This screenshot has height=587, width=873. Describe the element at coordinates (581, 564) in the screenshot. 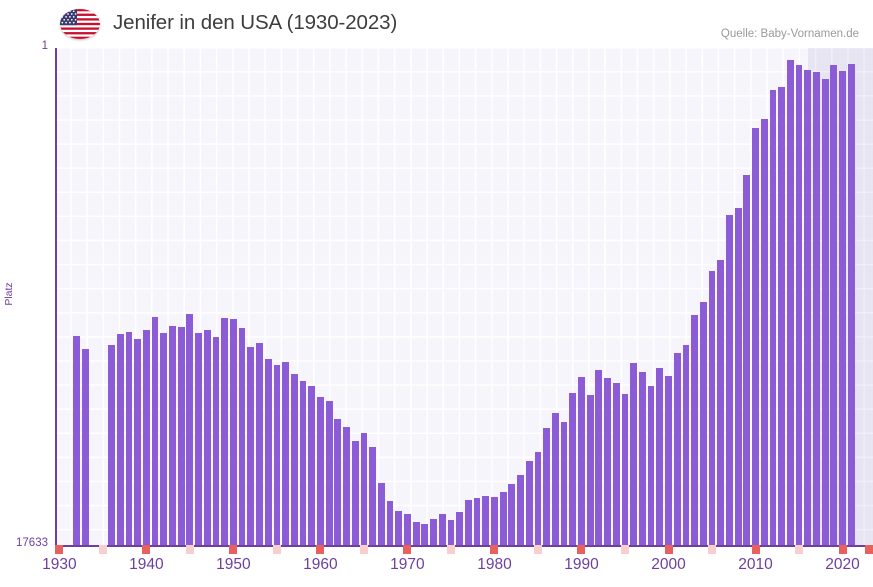

I see `x-axis-tick-label: 1990` at that location.